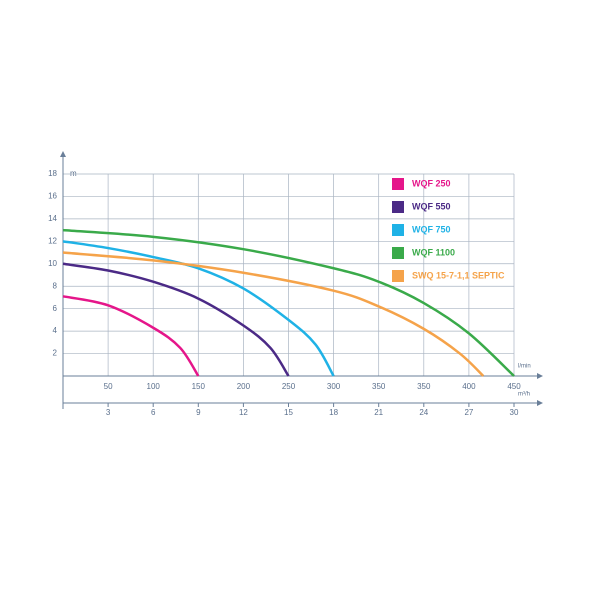 The height and width of the screenshot is (600, 600). I want to click on y-tick-label: 14, so click(52, 218).